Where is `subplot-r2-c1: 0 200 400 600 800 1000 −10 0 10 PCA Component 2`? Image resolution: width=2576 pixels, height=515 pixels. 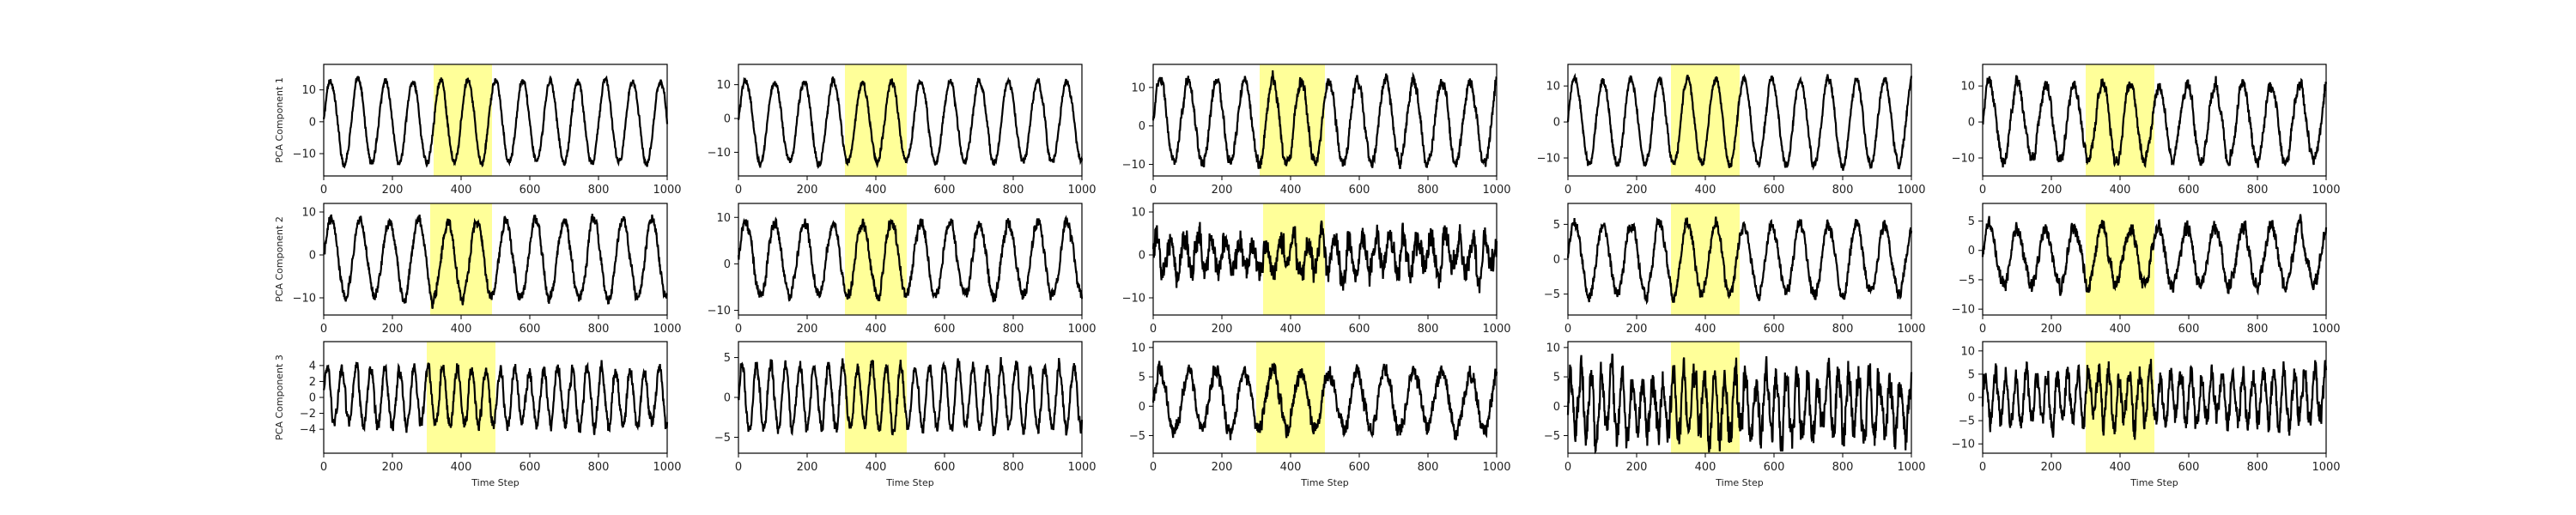 subplot-r2-c1: 0 200 400 600 800 1000 −10 0 10 PCA Component 2 is located at coordinates (478, 269).